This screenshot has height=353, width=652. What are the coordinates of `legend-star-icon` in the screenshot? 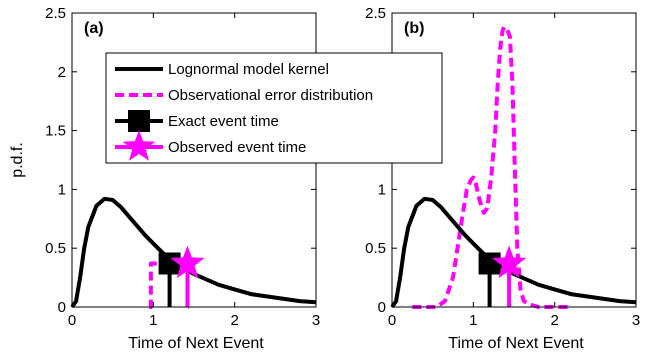 It's located at (139, 145).